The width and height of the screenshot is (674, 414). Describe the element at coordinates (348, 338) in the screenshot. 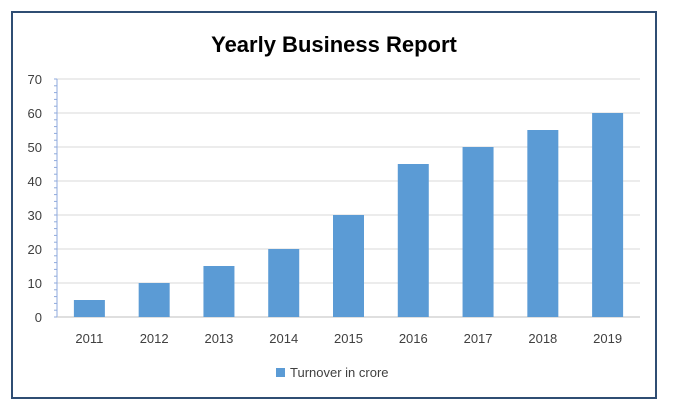

I see `x-tick-label-2015: 2015` at that location.